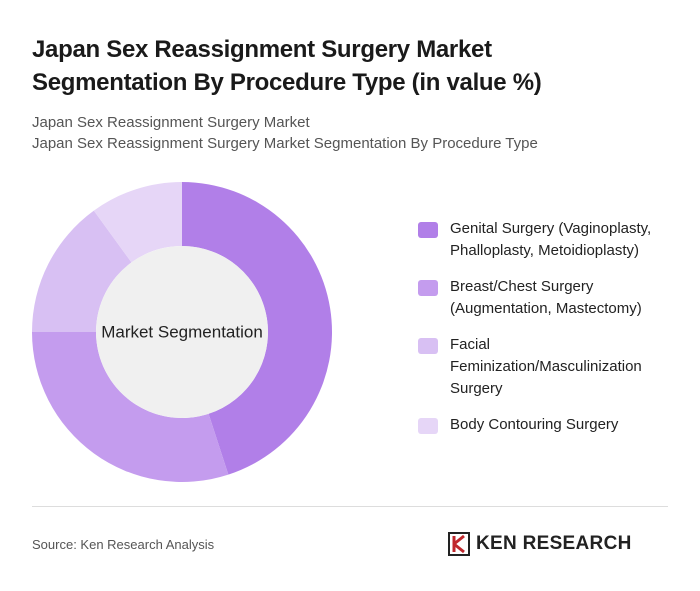  What do you see at coordinates (534, 424) in the screenshot?
I see `legend-label: Body Contouring Surgery` at bounding box center [534, 424].